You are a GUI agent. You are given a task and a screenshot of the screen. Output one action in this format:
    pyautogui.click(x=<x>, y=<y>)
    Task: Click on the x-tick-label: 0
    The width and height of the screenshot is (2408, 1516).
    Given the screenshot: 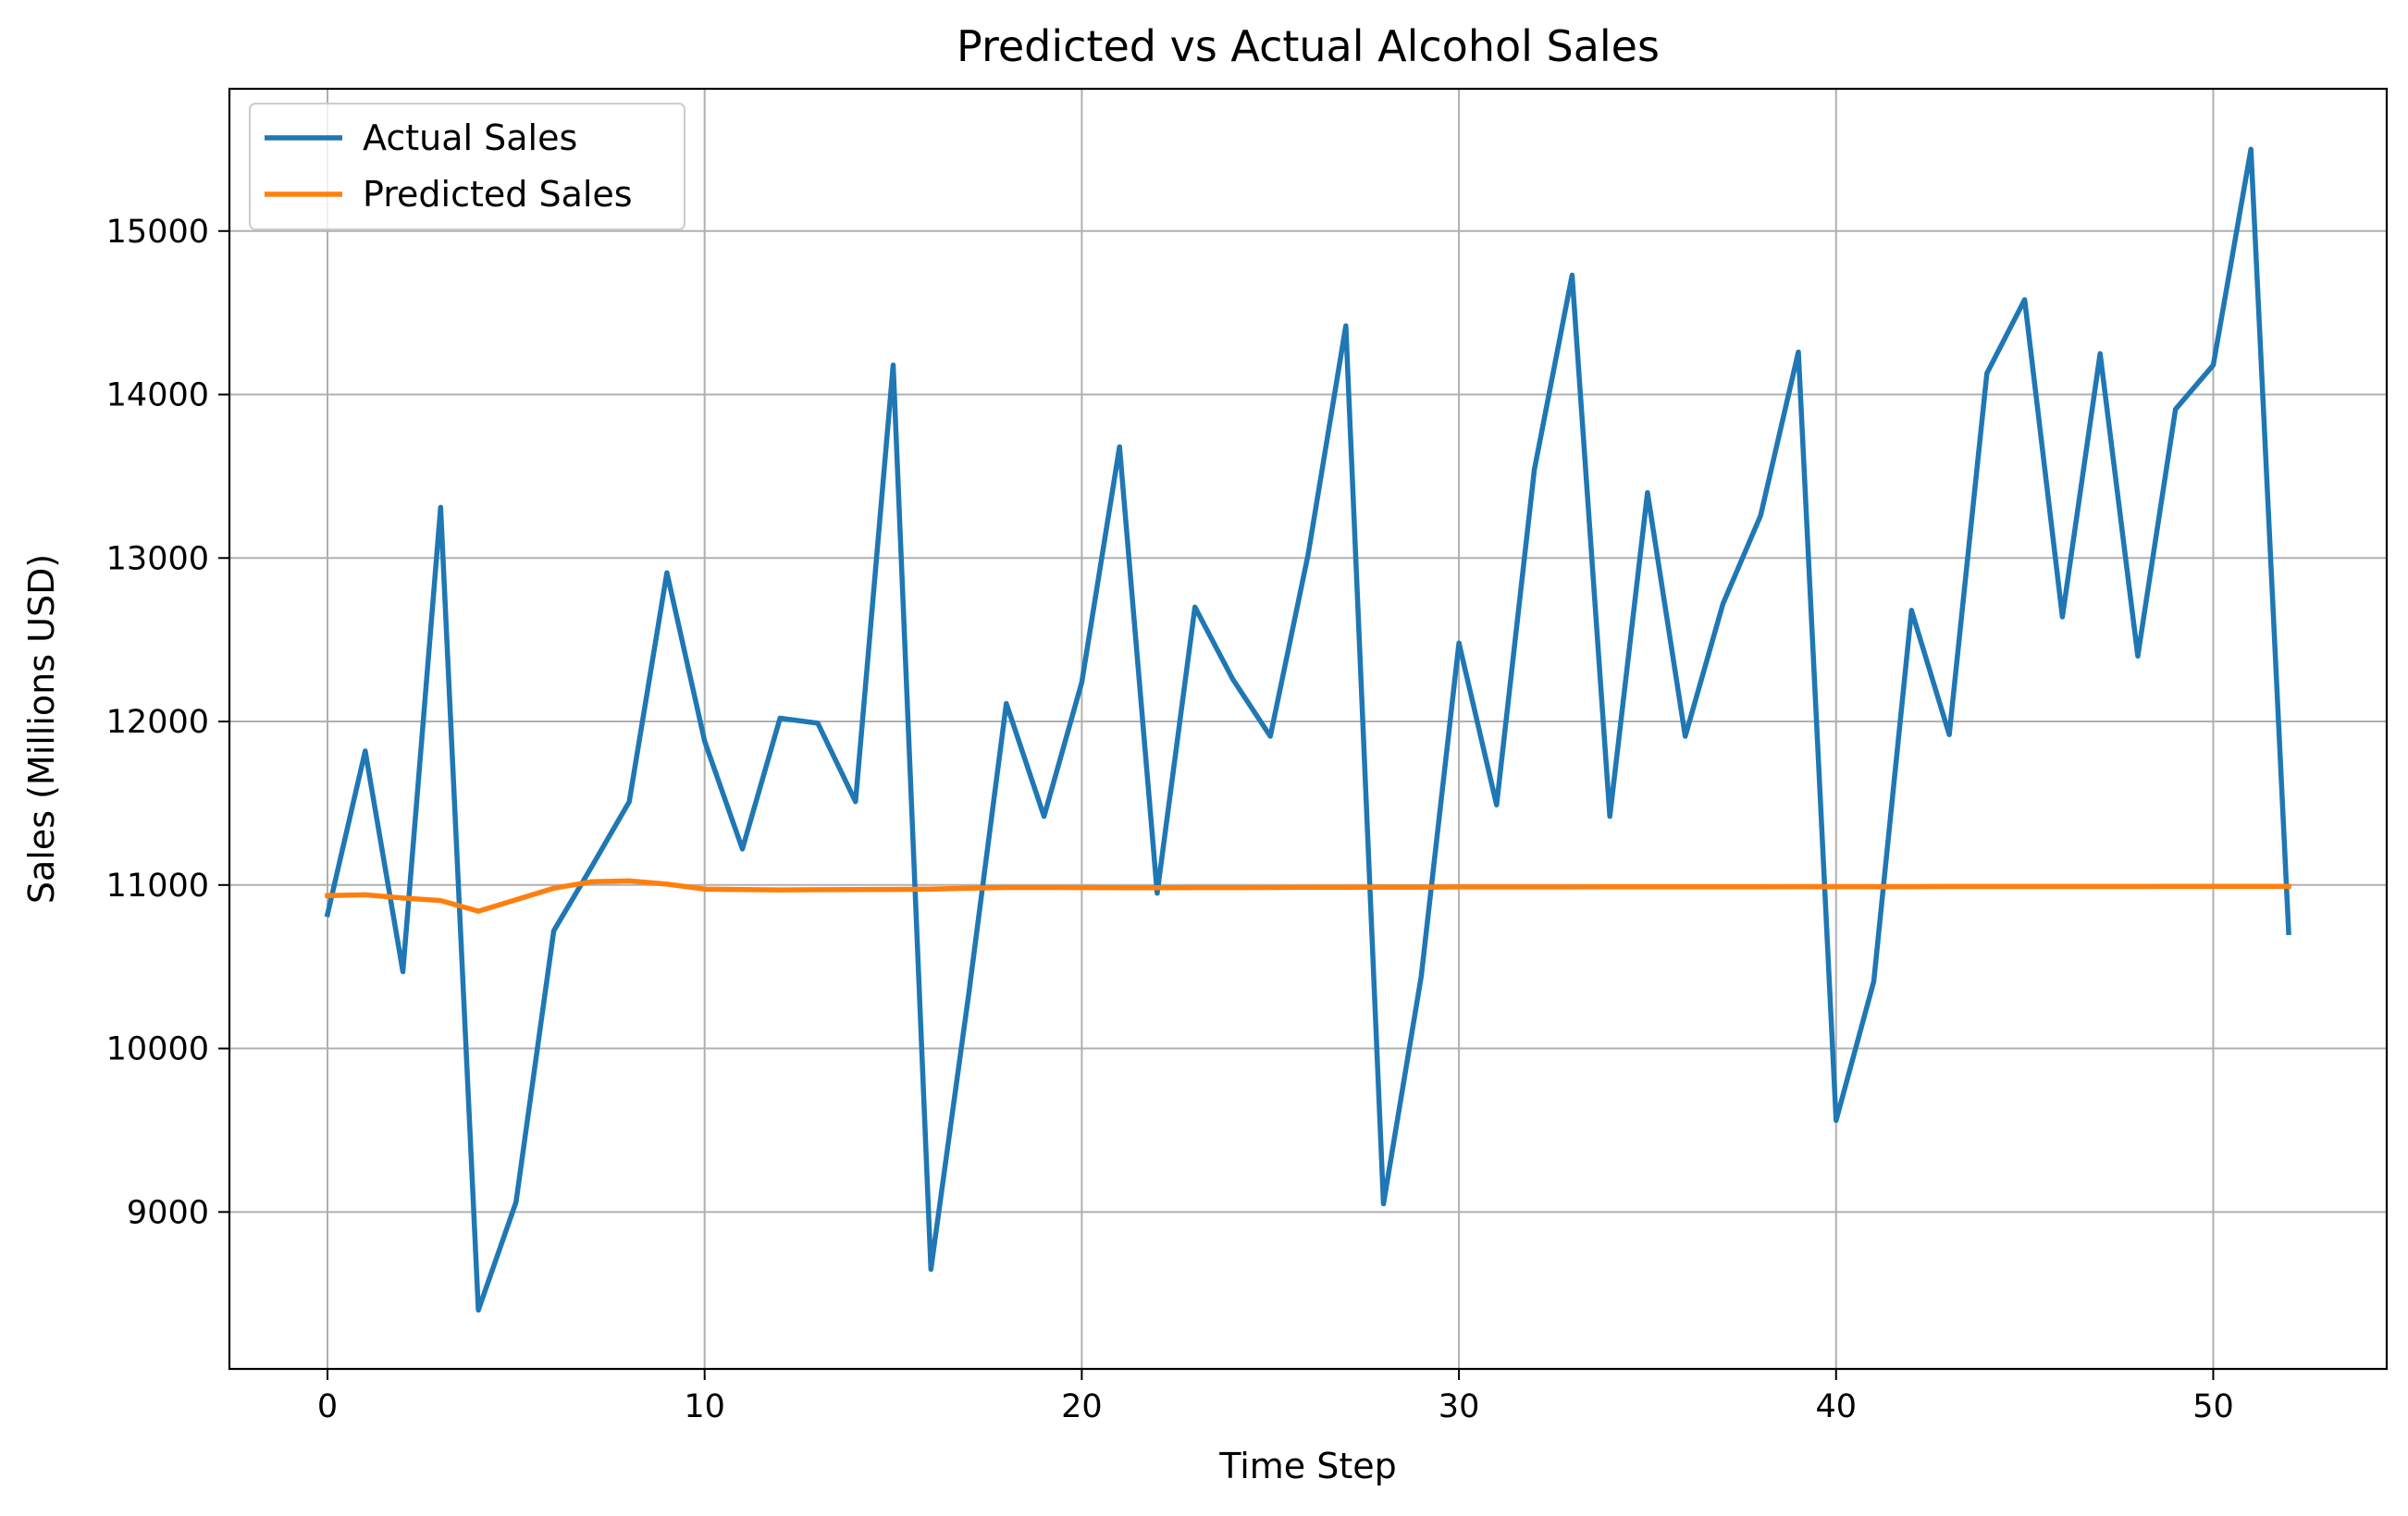 What is the action you would take?
    pyautogui.click(x=327, y=1407)
    